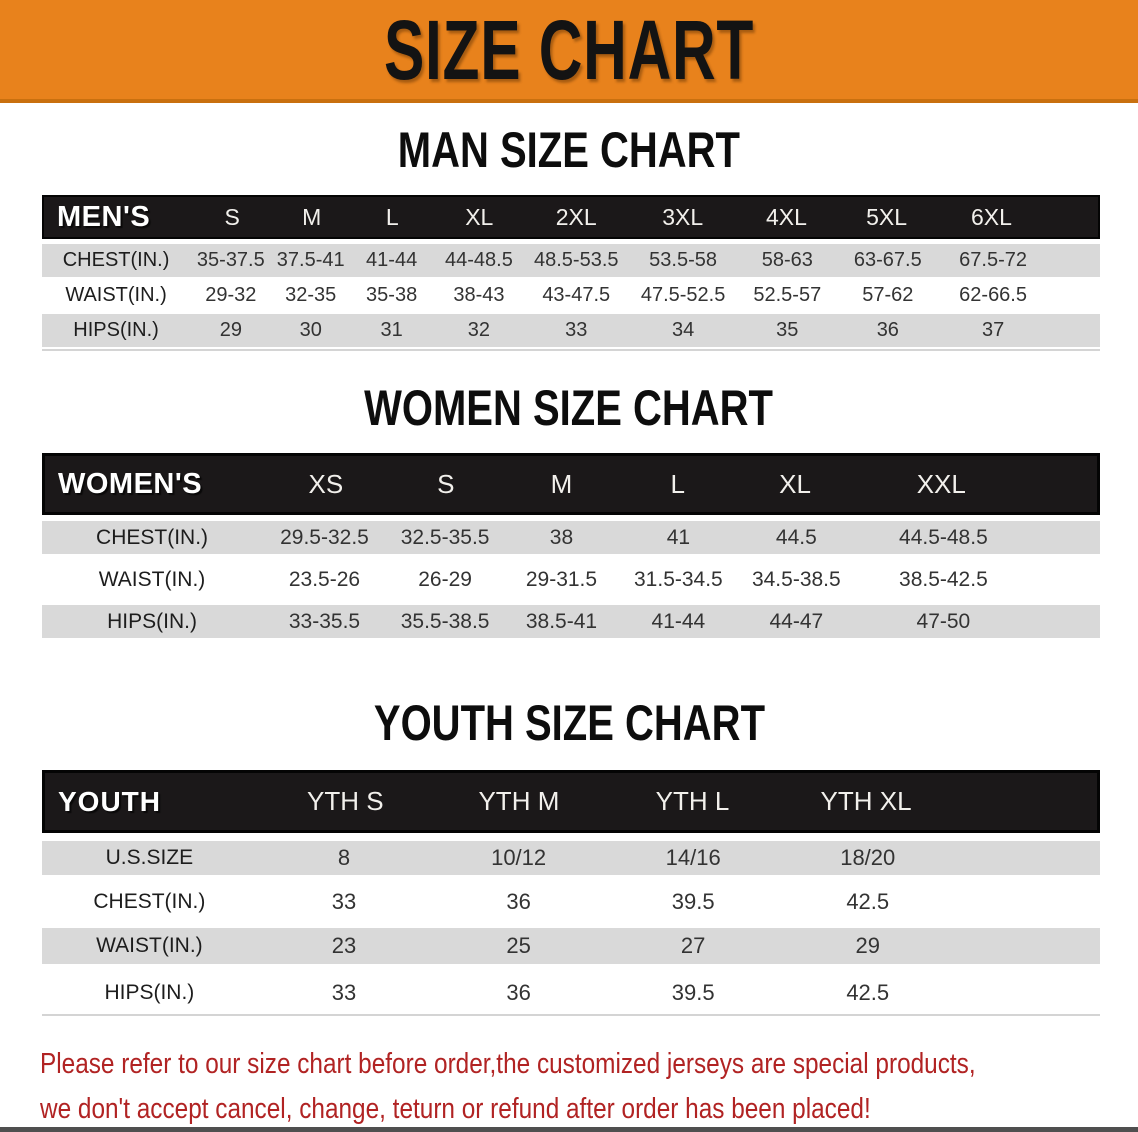  Describe the element at coordinates (445, 579) in the screenshot. I see `size-cell: 26-29` at that location.